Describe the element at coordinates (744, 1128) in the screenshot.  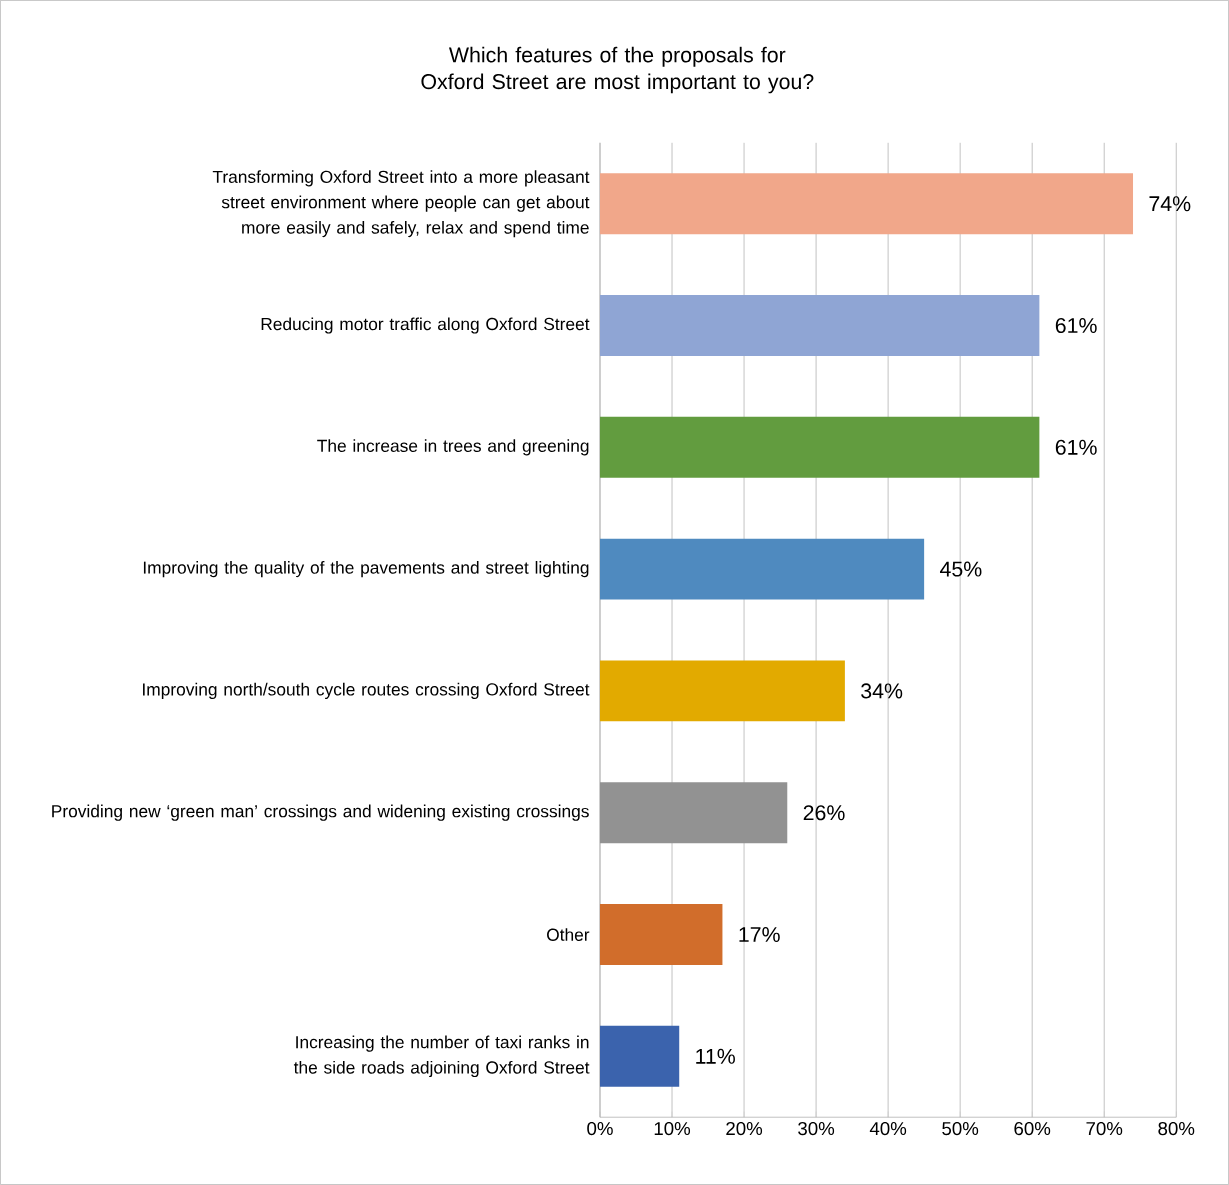
I see `x-tick-label: 20%` at that location.